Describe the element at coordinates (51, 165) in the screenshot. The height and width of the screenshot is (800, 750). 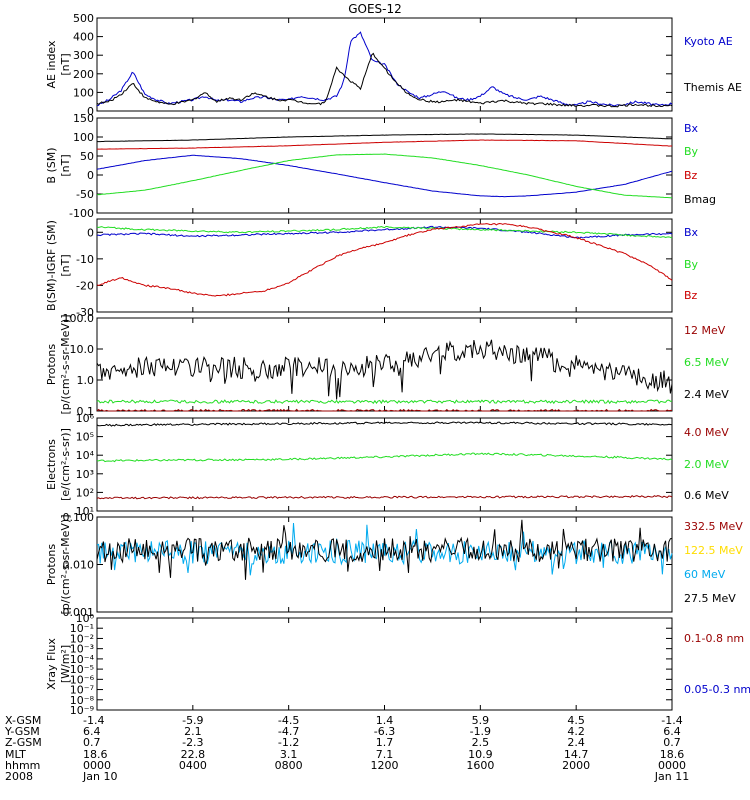
I see `y-axis-label: B (SM)` at that location.